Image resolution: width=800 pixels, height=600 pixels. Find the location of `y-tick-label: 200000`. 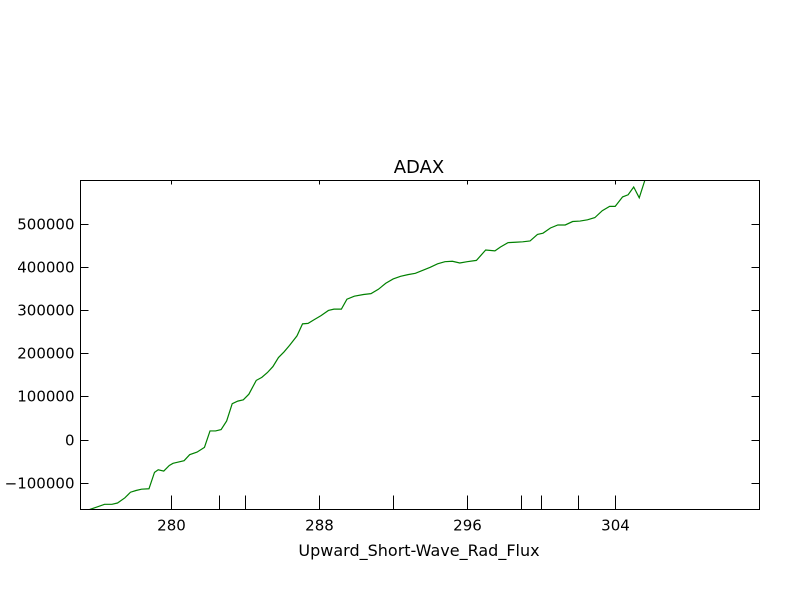

y-tick-label: 200000 is located at coordinates (45, 354).